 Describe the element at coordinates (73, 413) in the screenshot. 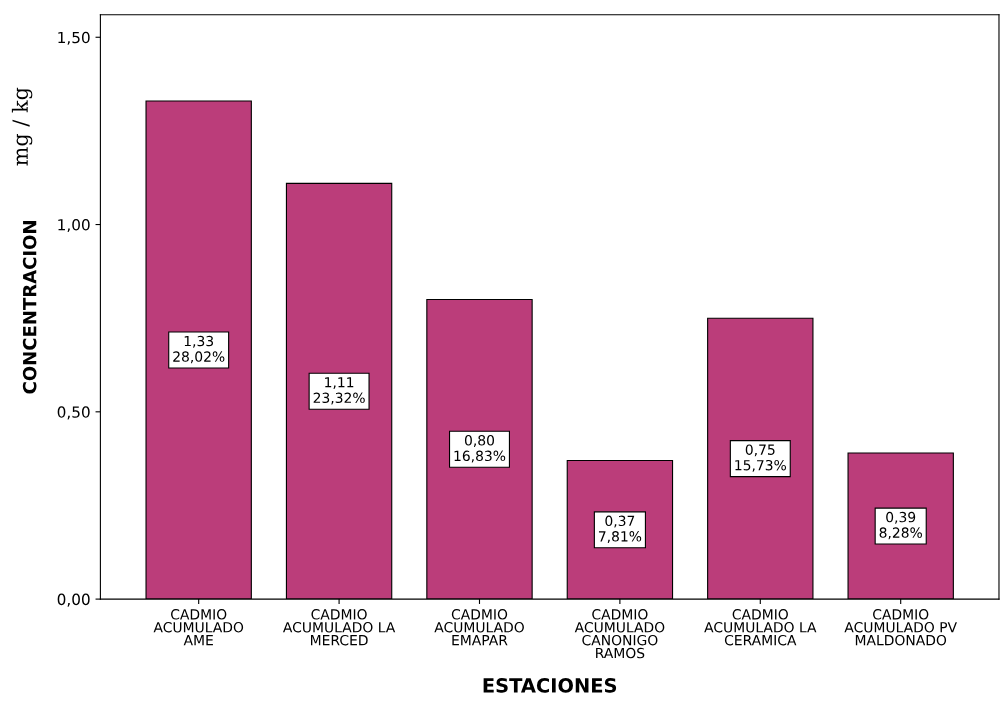

I see `y-tick-label: 0,50` at that location.